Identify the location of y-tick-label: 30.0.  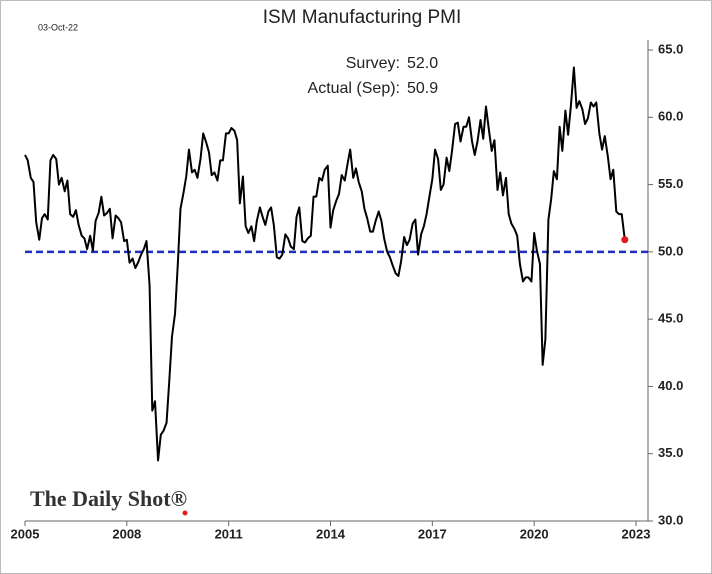
(670, 519).